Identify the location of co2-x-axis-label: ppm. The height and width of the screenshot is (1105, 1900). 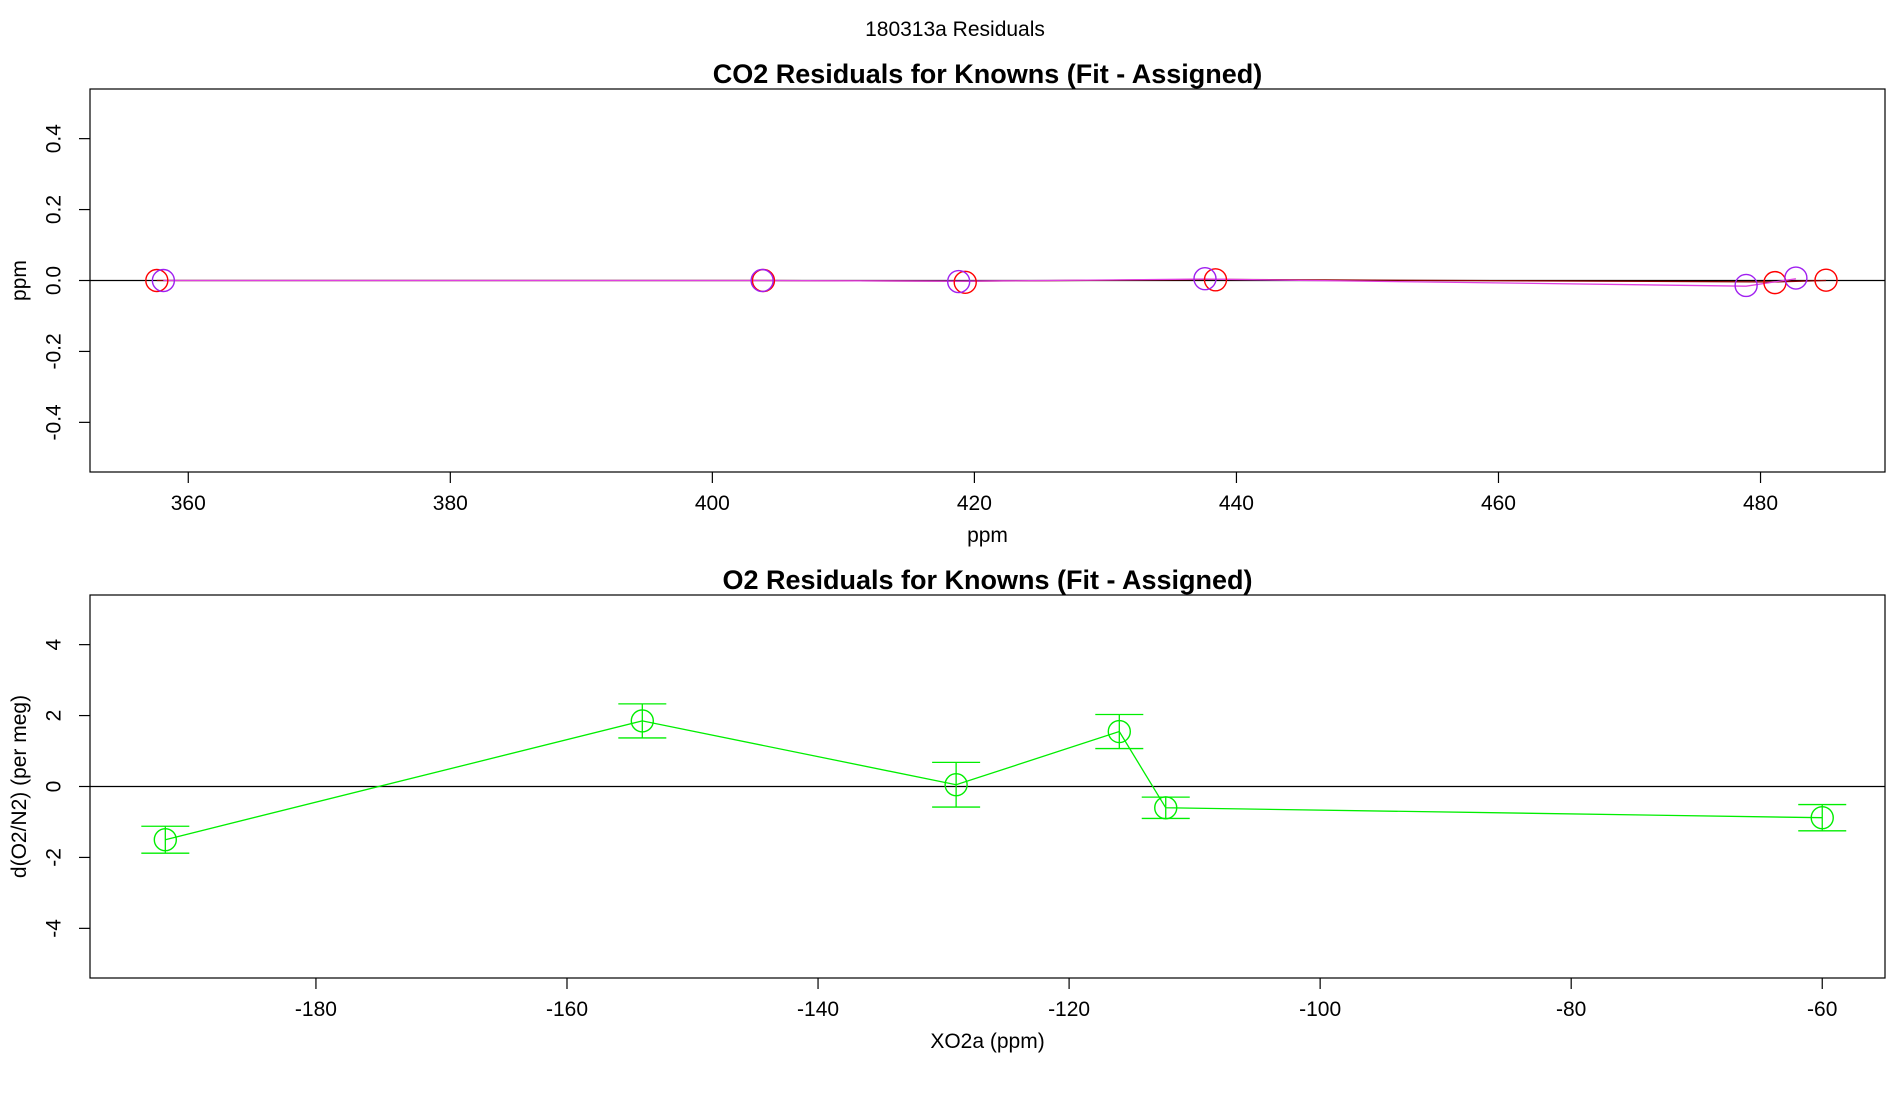
(987, 535).